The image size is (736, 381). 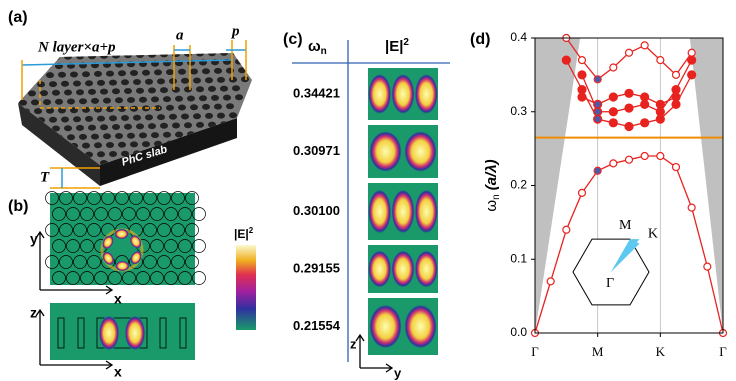 I want to click on axis-label: y, so click(x=398, y=372).